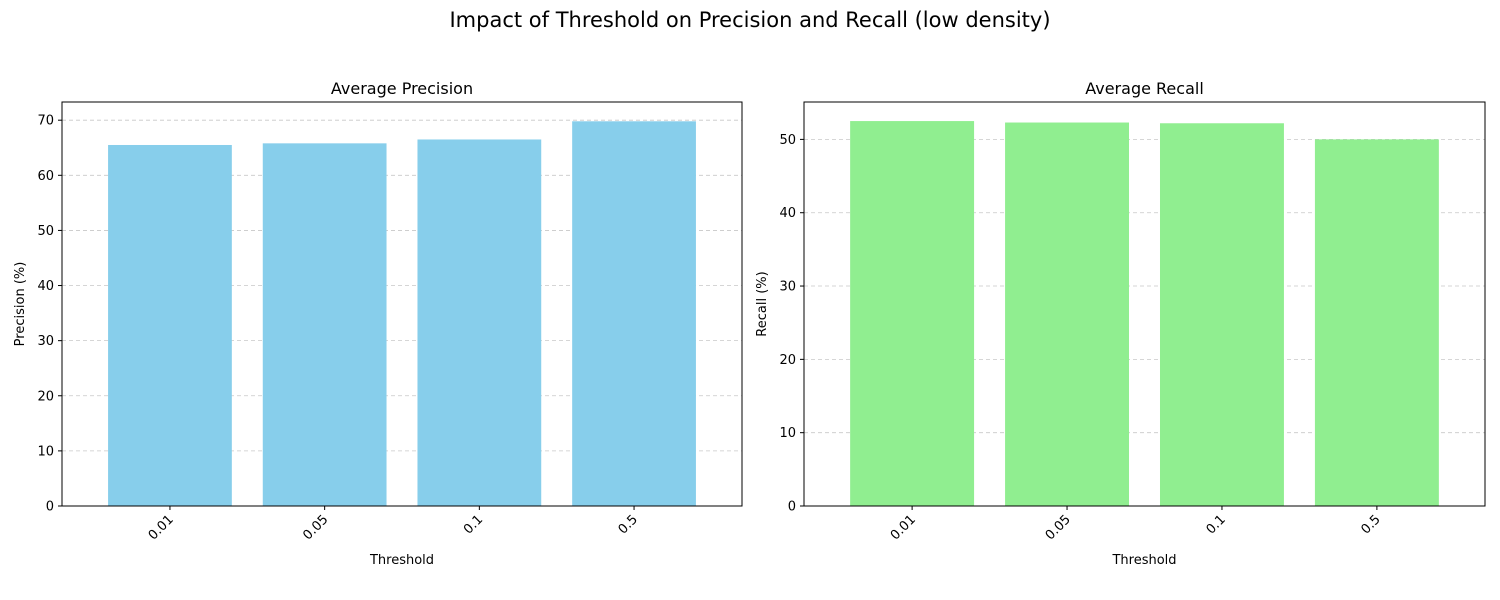  What do you see at coordinates (45, 176) in the screenshot?
I see `y-tick-label: 60` at bounding box center [45, 176].